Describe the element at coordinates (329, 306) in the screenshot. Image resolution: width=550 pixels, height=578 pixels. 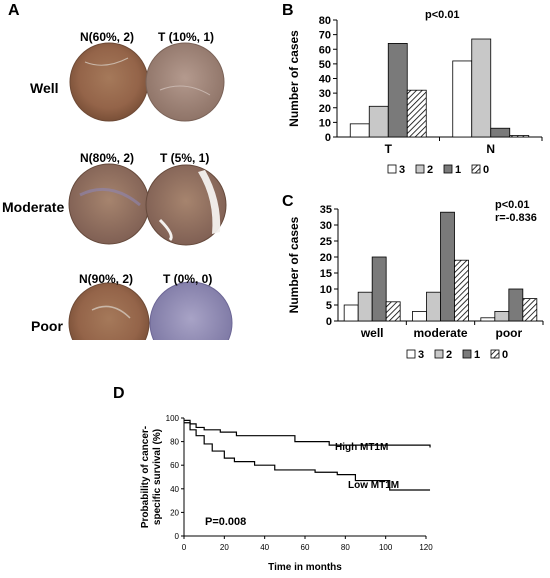
I see `y-tick-label: 5` at that location.